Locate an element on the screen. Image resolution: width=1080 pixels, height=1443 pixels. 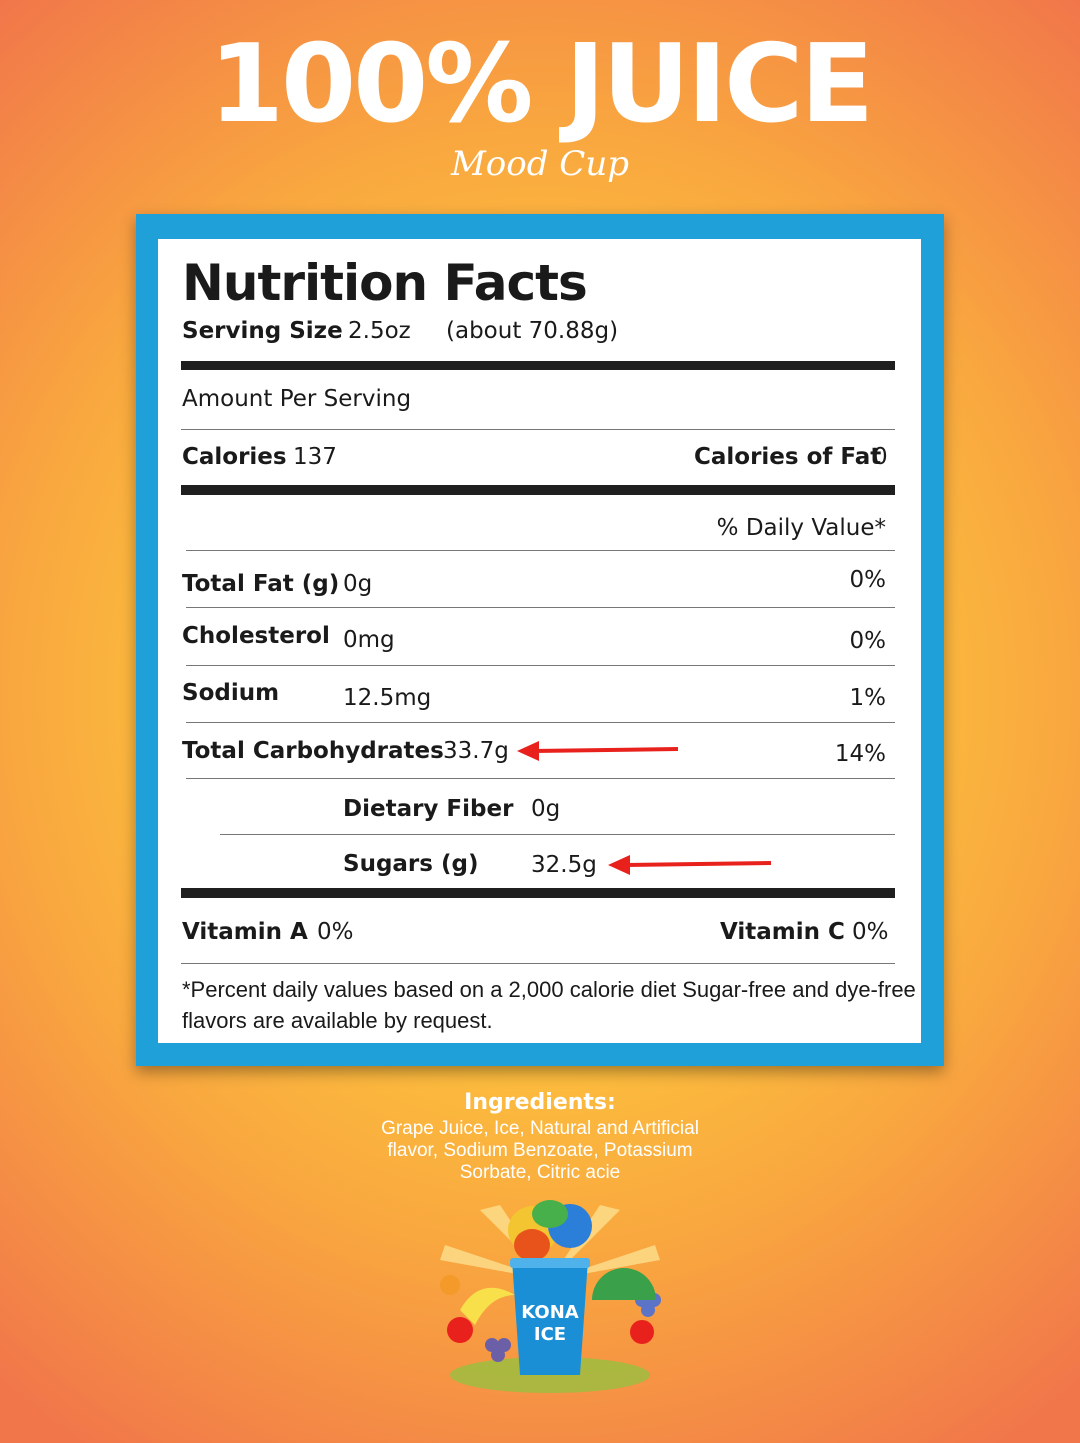
ingredients-line-2: flavor, Sodium Benzoate, Potassium is located at coordinates (540, 1150).